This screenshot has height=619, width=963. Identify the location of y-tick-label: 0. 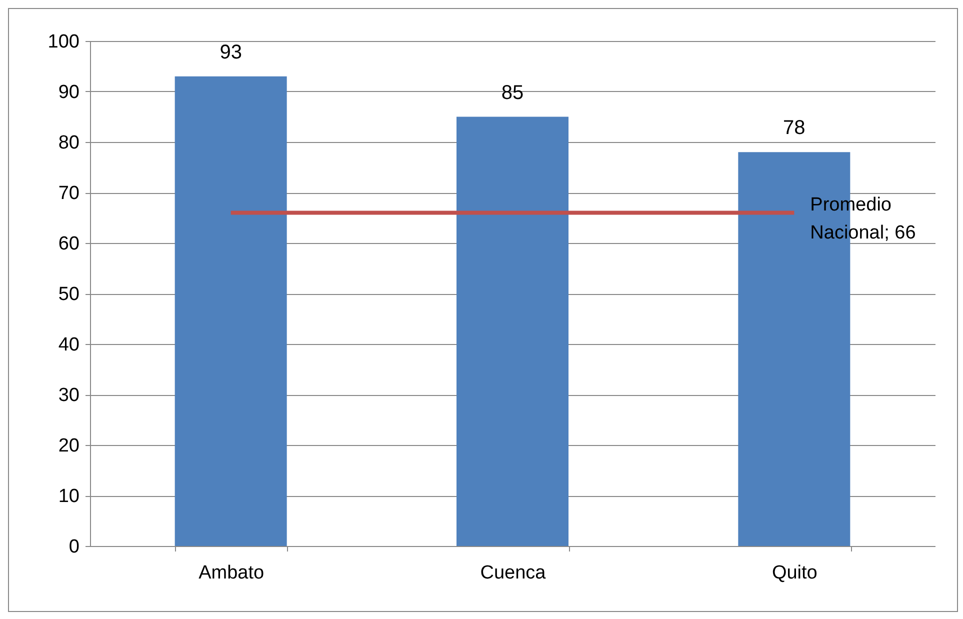
(74, 547).